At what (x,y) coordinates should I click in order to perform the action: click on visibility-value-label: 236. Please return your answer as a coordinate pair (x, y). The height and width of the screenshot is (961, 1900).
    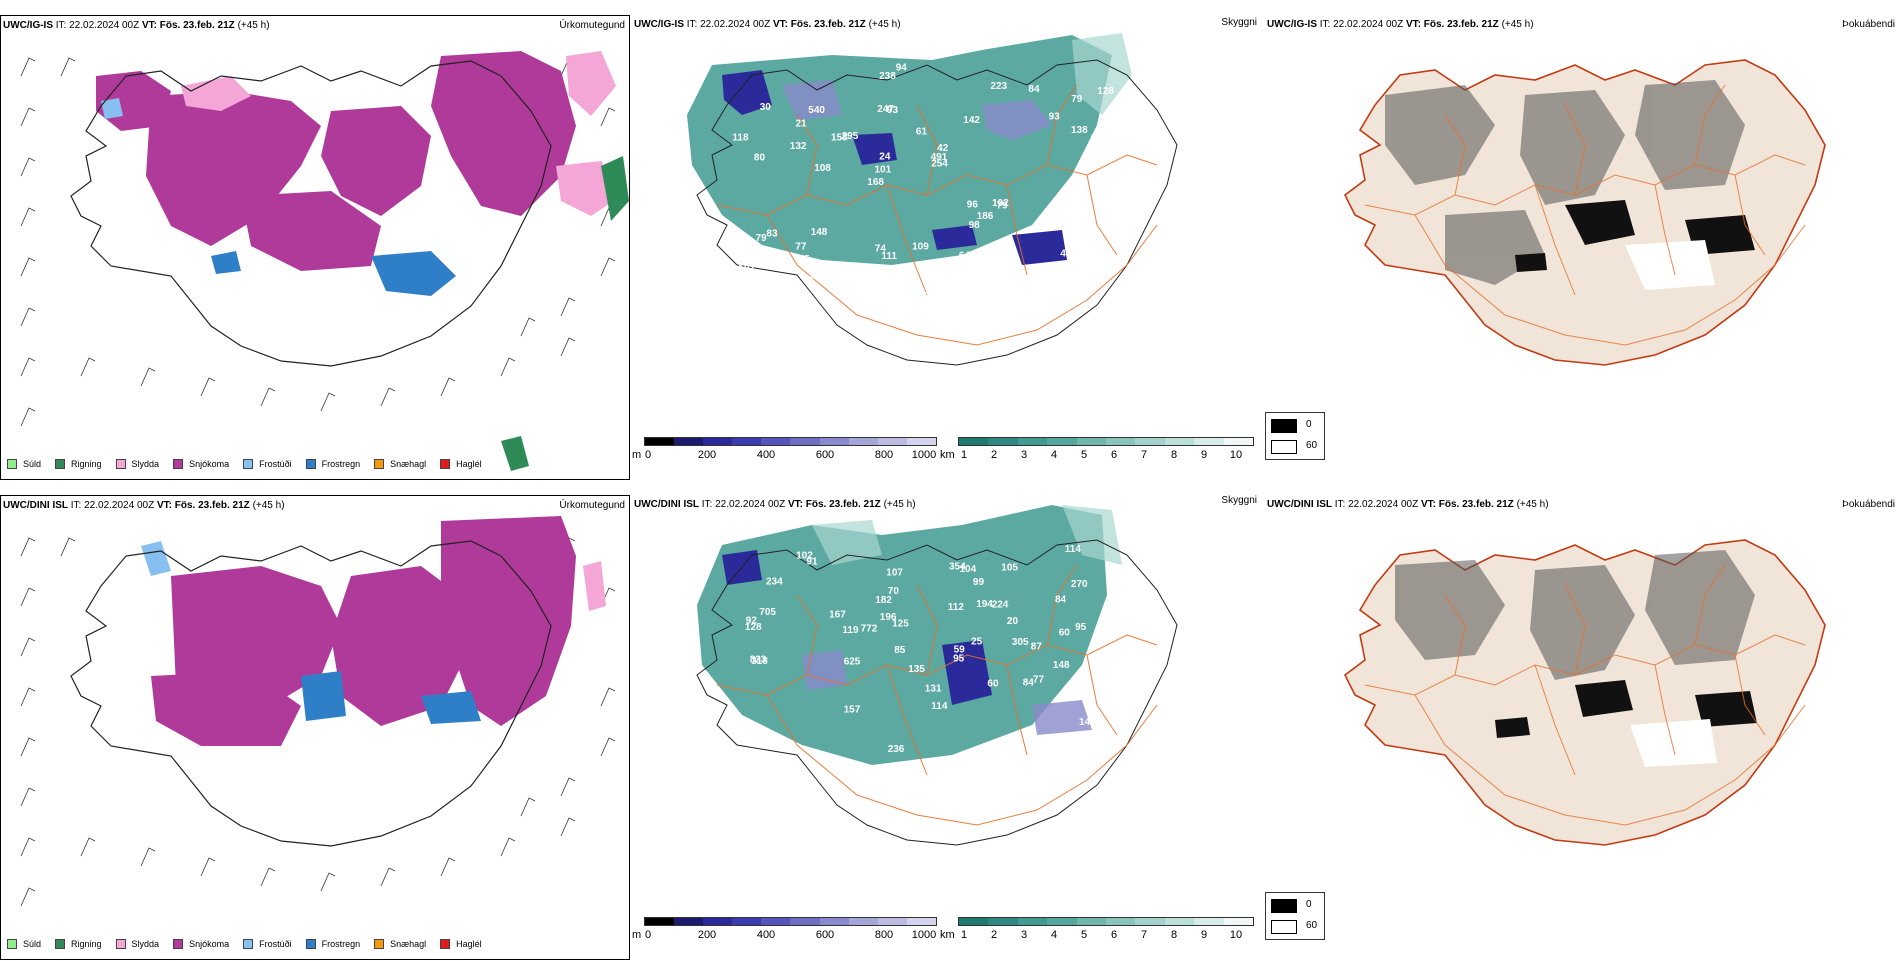
    Looking at the image, I should click on (896, 749).